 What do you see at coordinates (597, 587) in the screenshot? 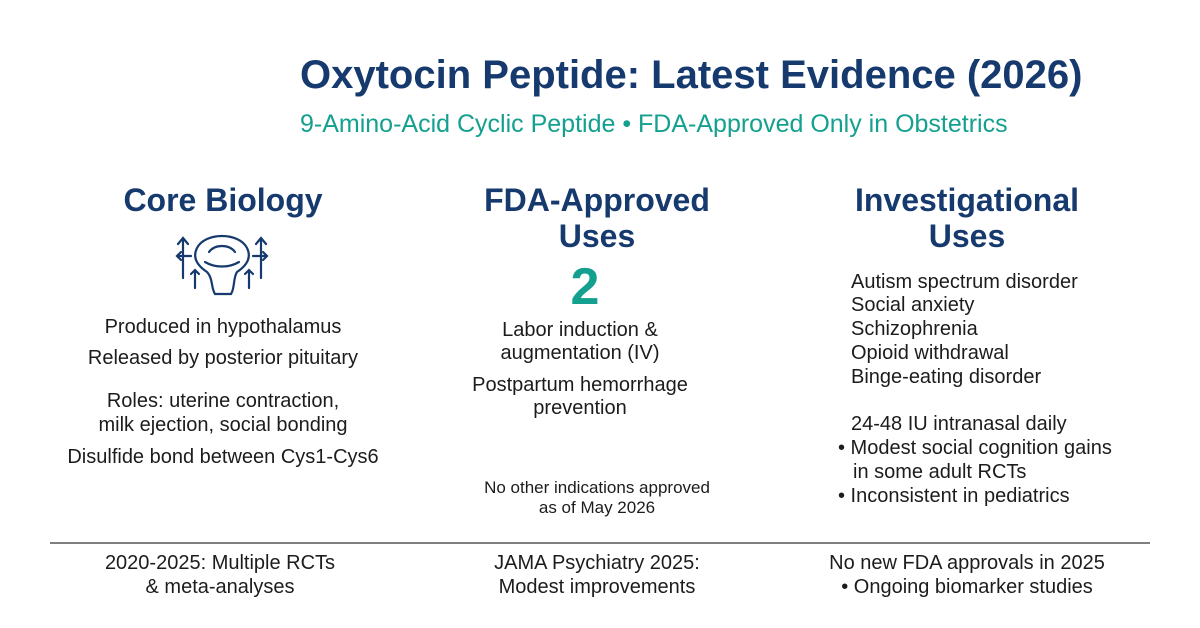
I see `footer-line: Modest improvements` at bounding box center [597, 587].